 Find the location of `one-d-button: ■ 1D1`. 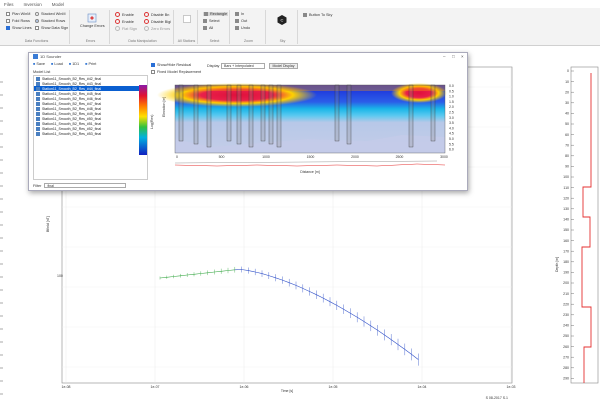

one-d-button: ■ 1D1 is located at coordinates (74, 64).